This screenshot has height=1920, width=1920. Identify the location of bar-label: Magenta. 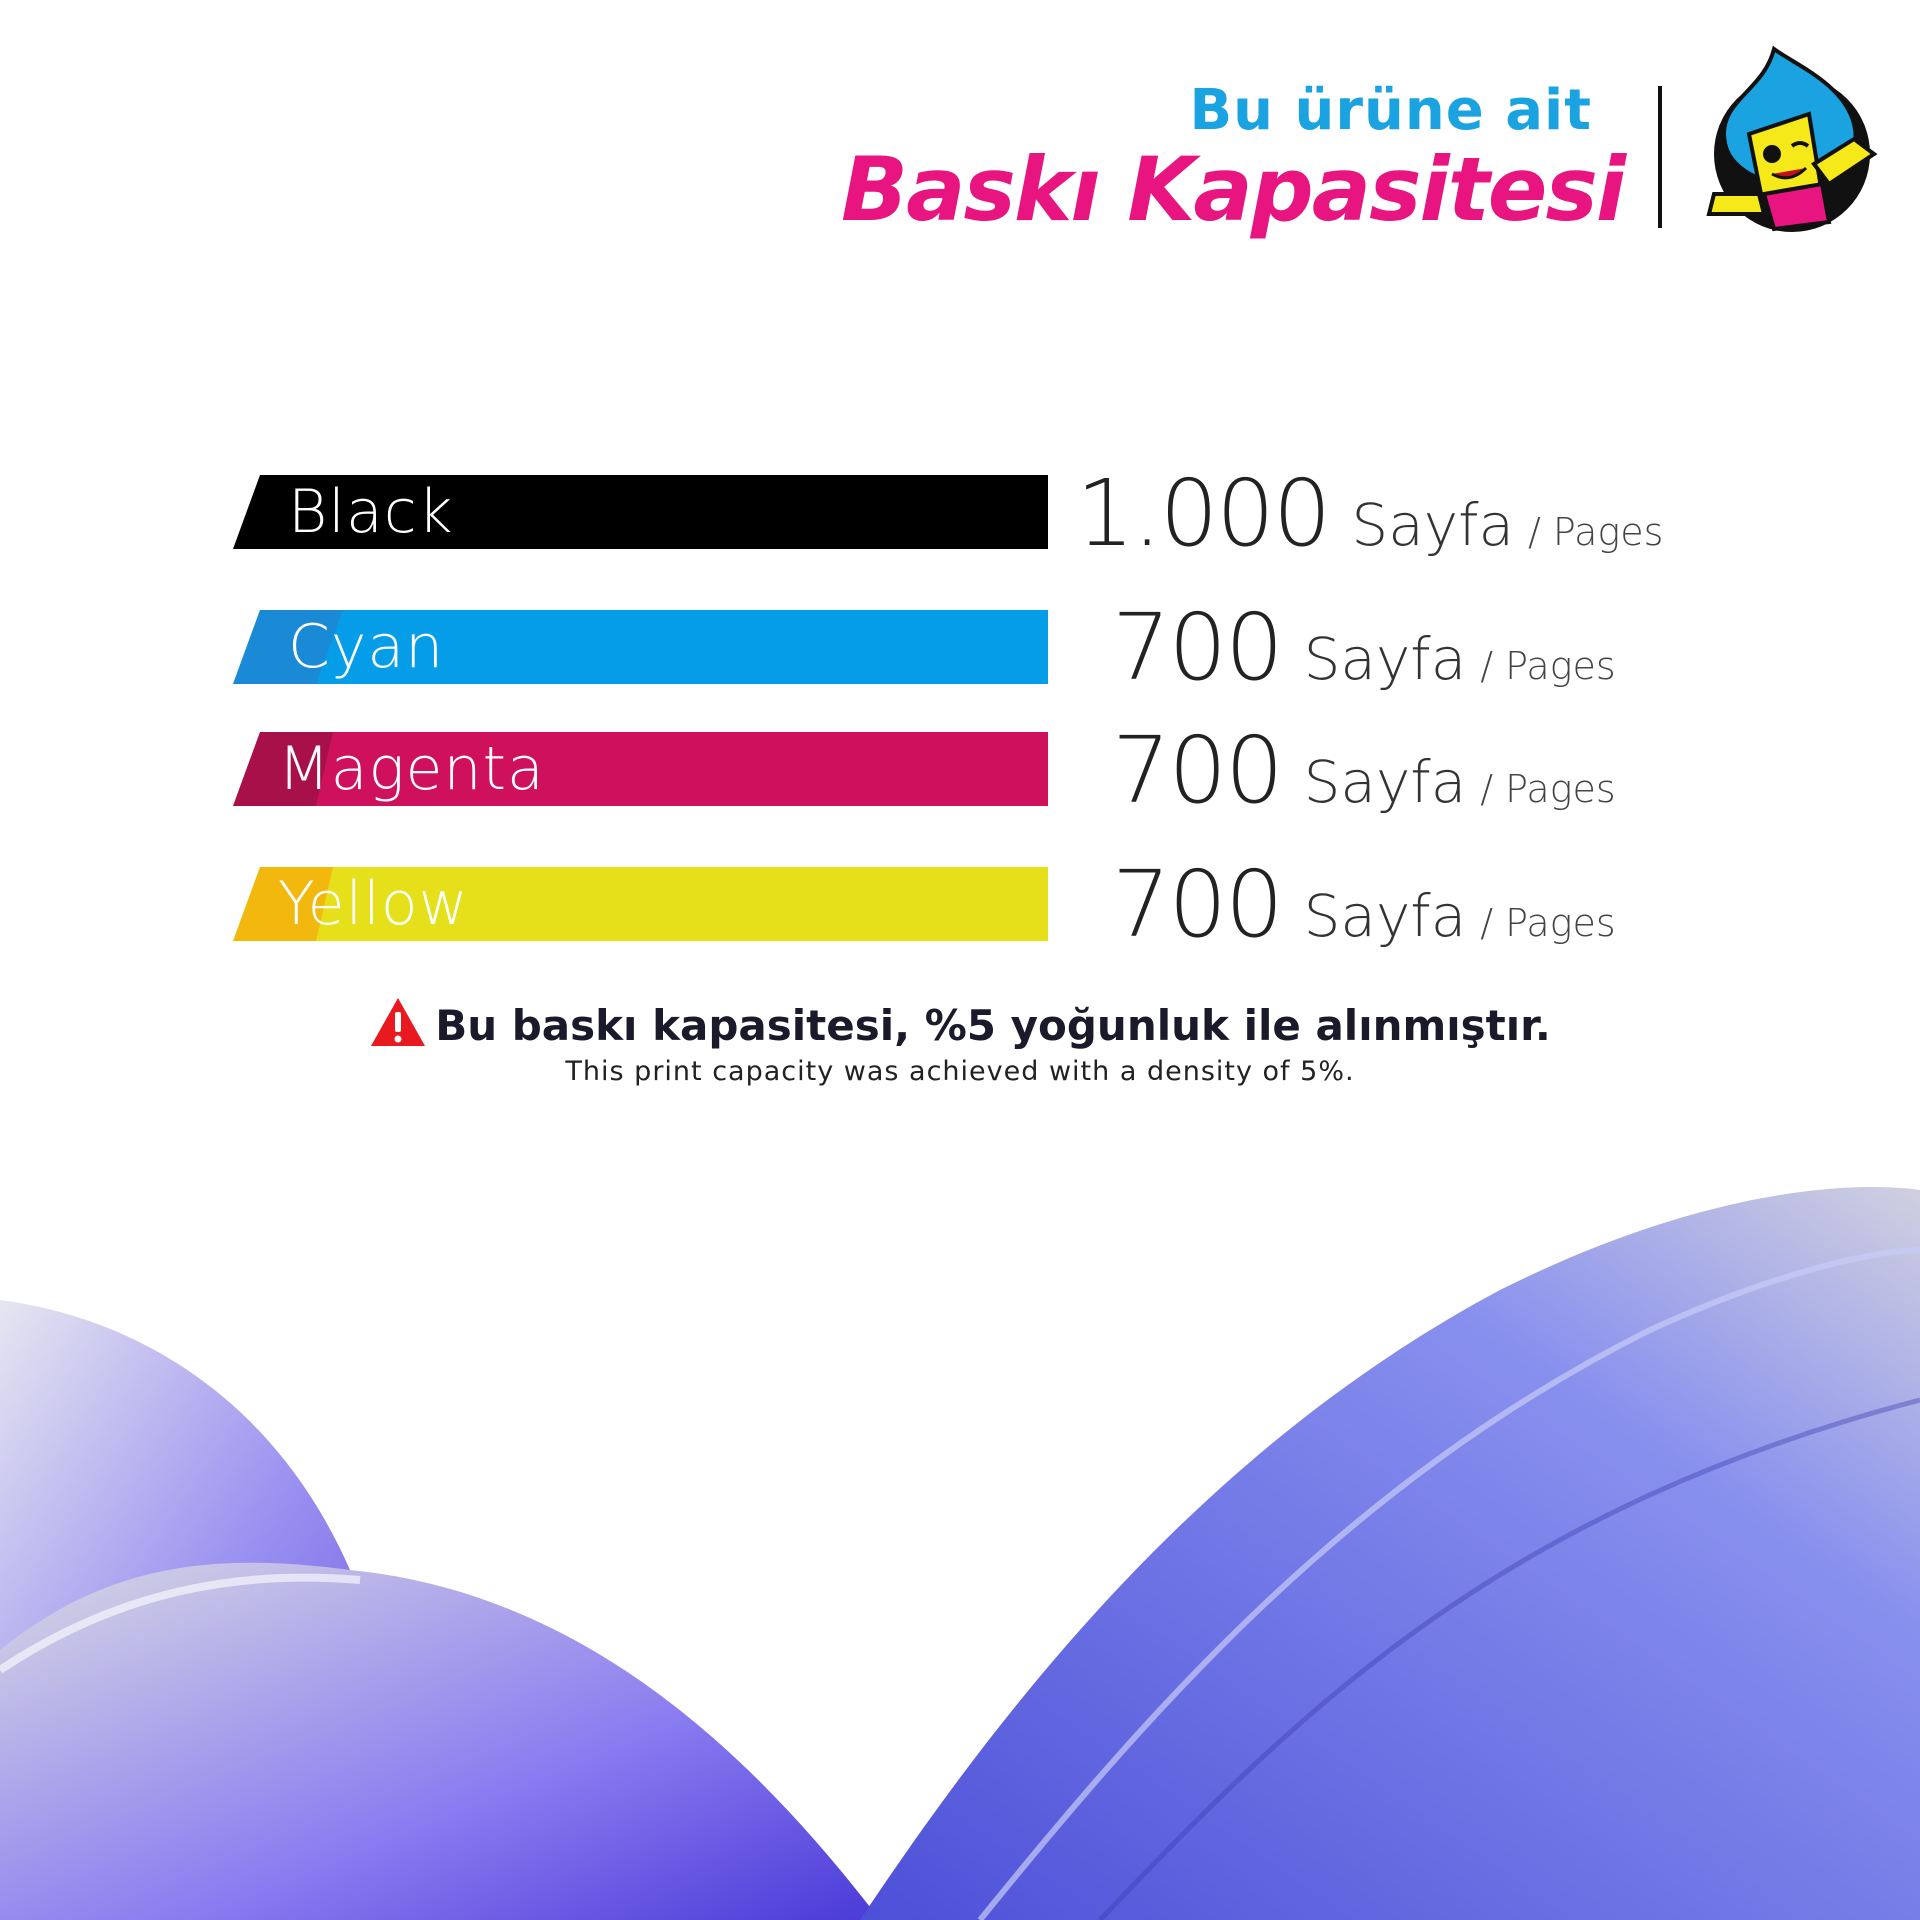
(411, 769).